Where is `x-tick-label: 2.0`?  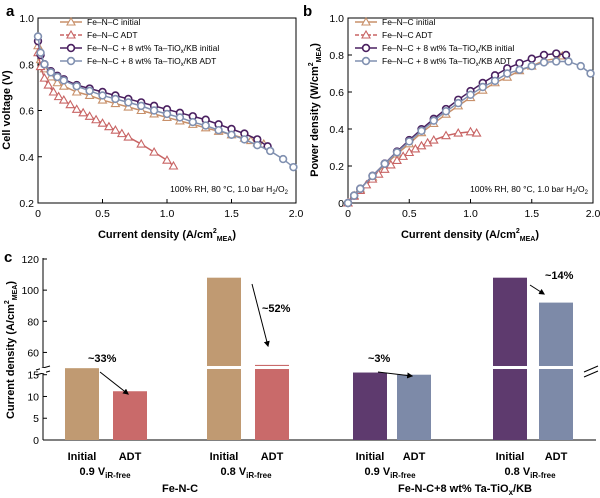 x-tick-label: 2.0 is located at coordinates (296, 214).